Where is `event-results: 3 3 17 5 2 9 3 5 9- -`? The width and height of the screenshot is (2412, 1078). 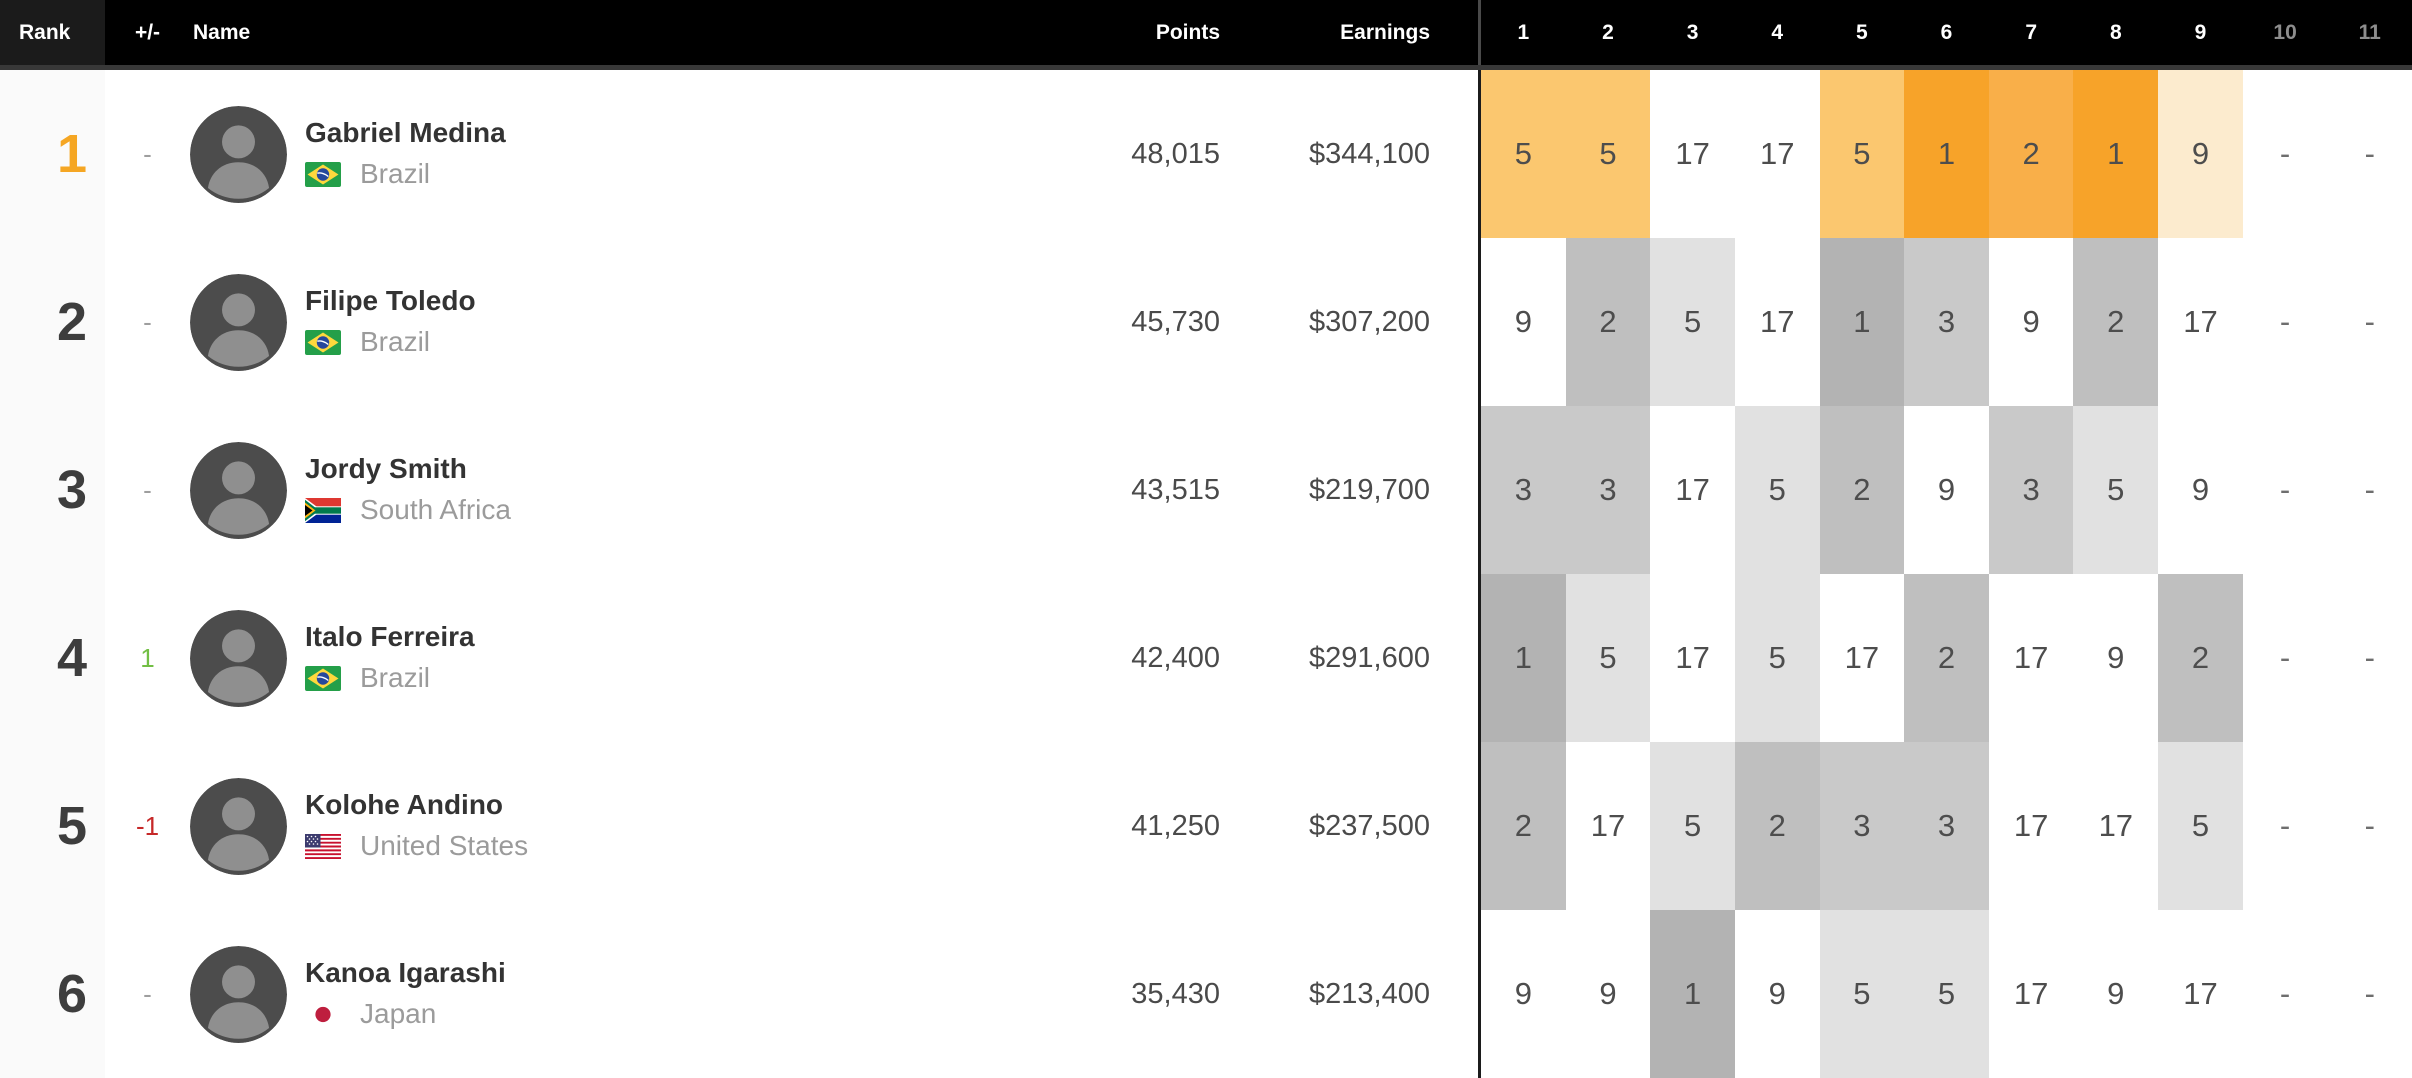
event-results: 3 3 17 5 2 9 3 5 9- - is located at coordinates (1945, 490).